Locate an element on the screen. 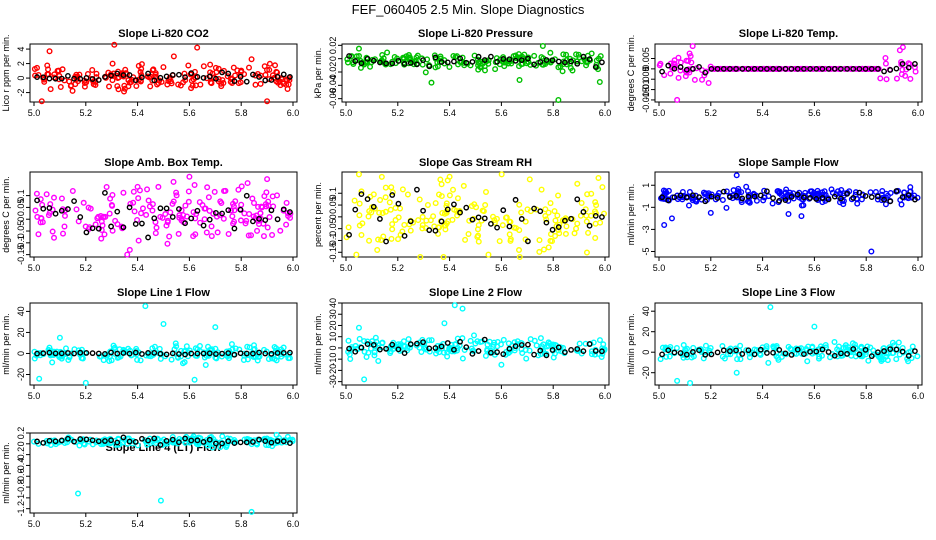 The image size is (936, 540). y-tick-label: -0.1 is located at coordinates (333, 241).